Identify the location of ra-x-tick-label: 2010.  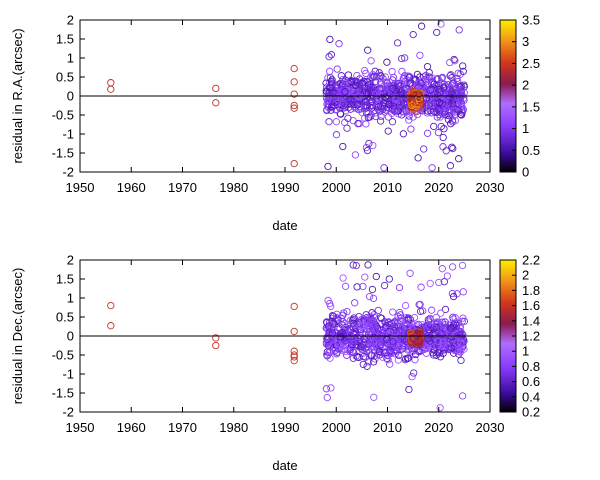
(387, 187).